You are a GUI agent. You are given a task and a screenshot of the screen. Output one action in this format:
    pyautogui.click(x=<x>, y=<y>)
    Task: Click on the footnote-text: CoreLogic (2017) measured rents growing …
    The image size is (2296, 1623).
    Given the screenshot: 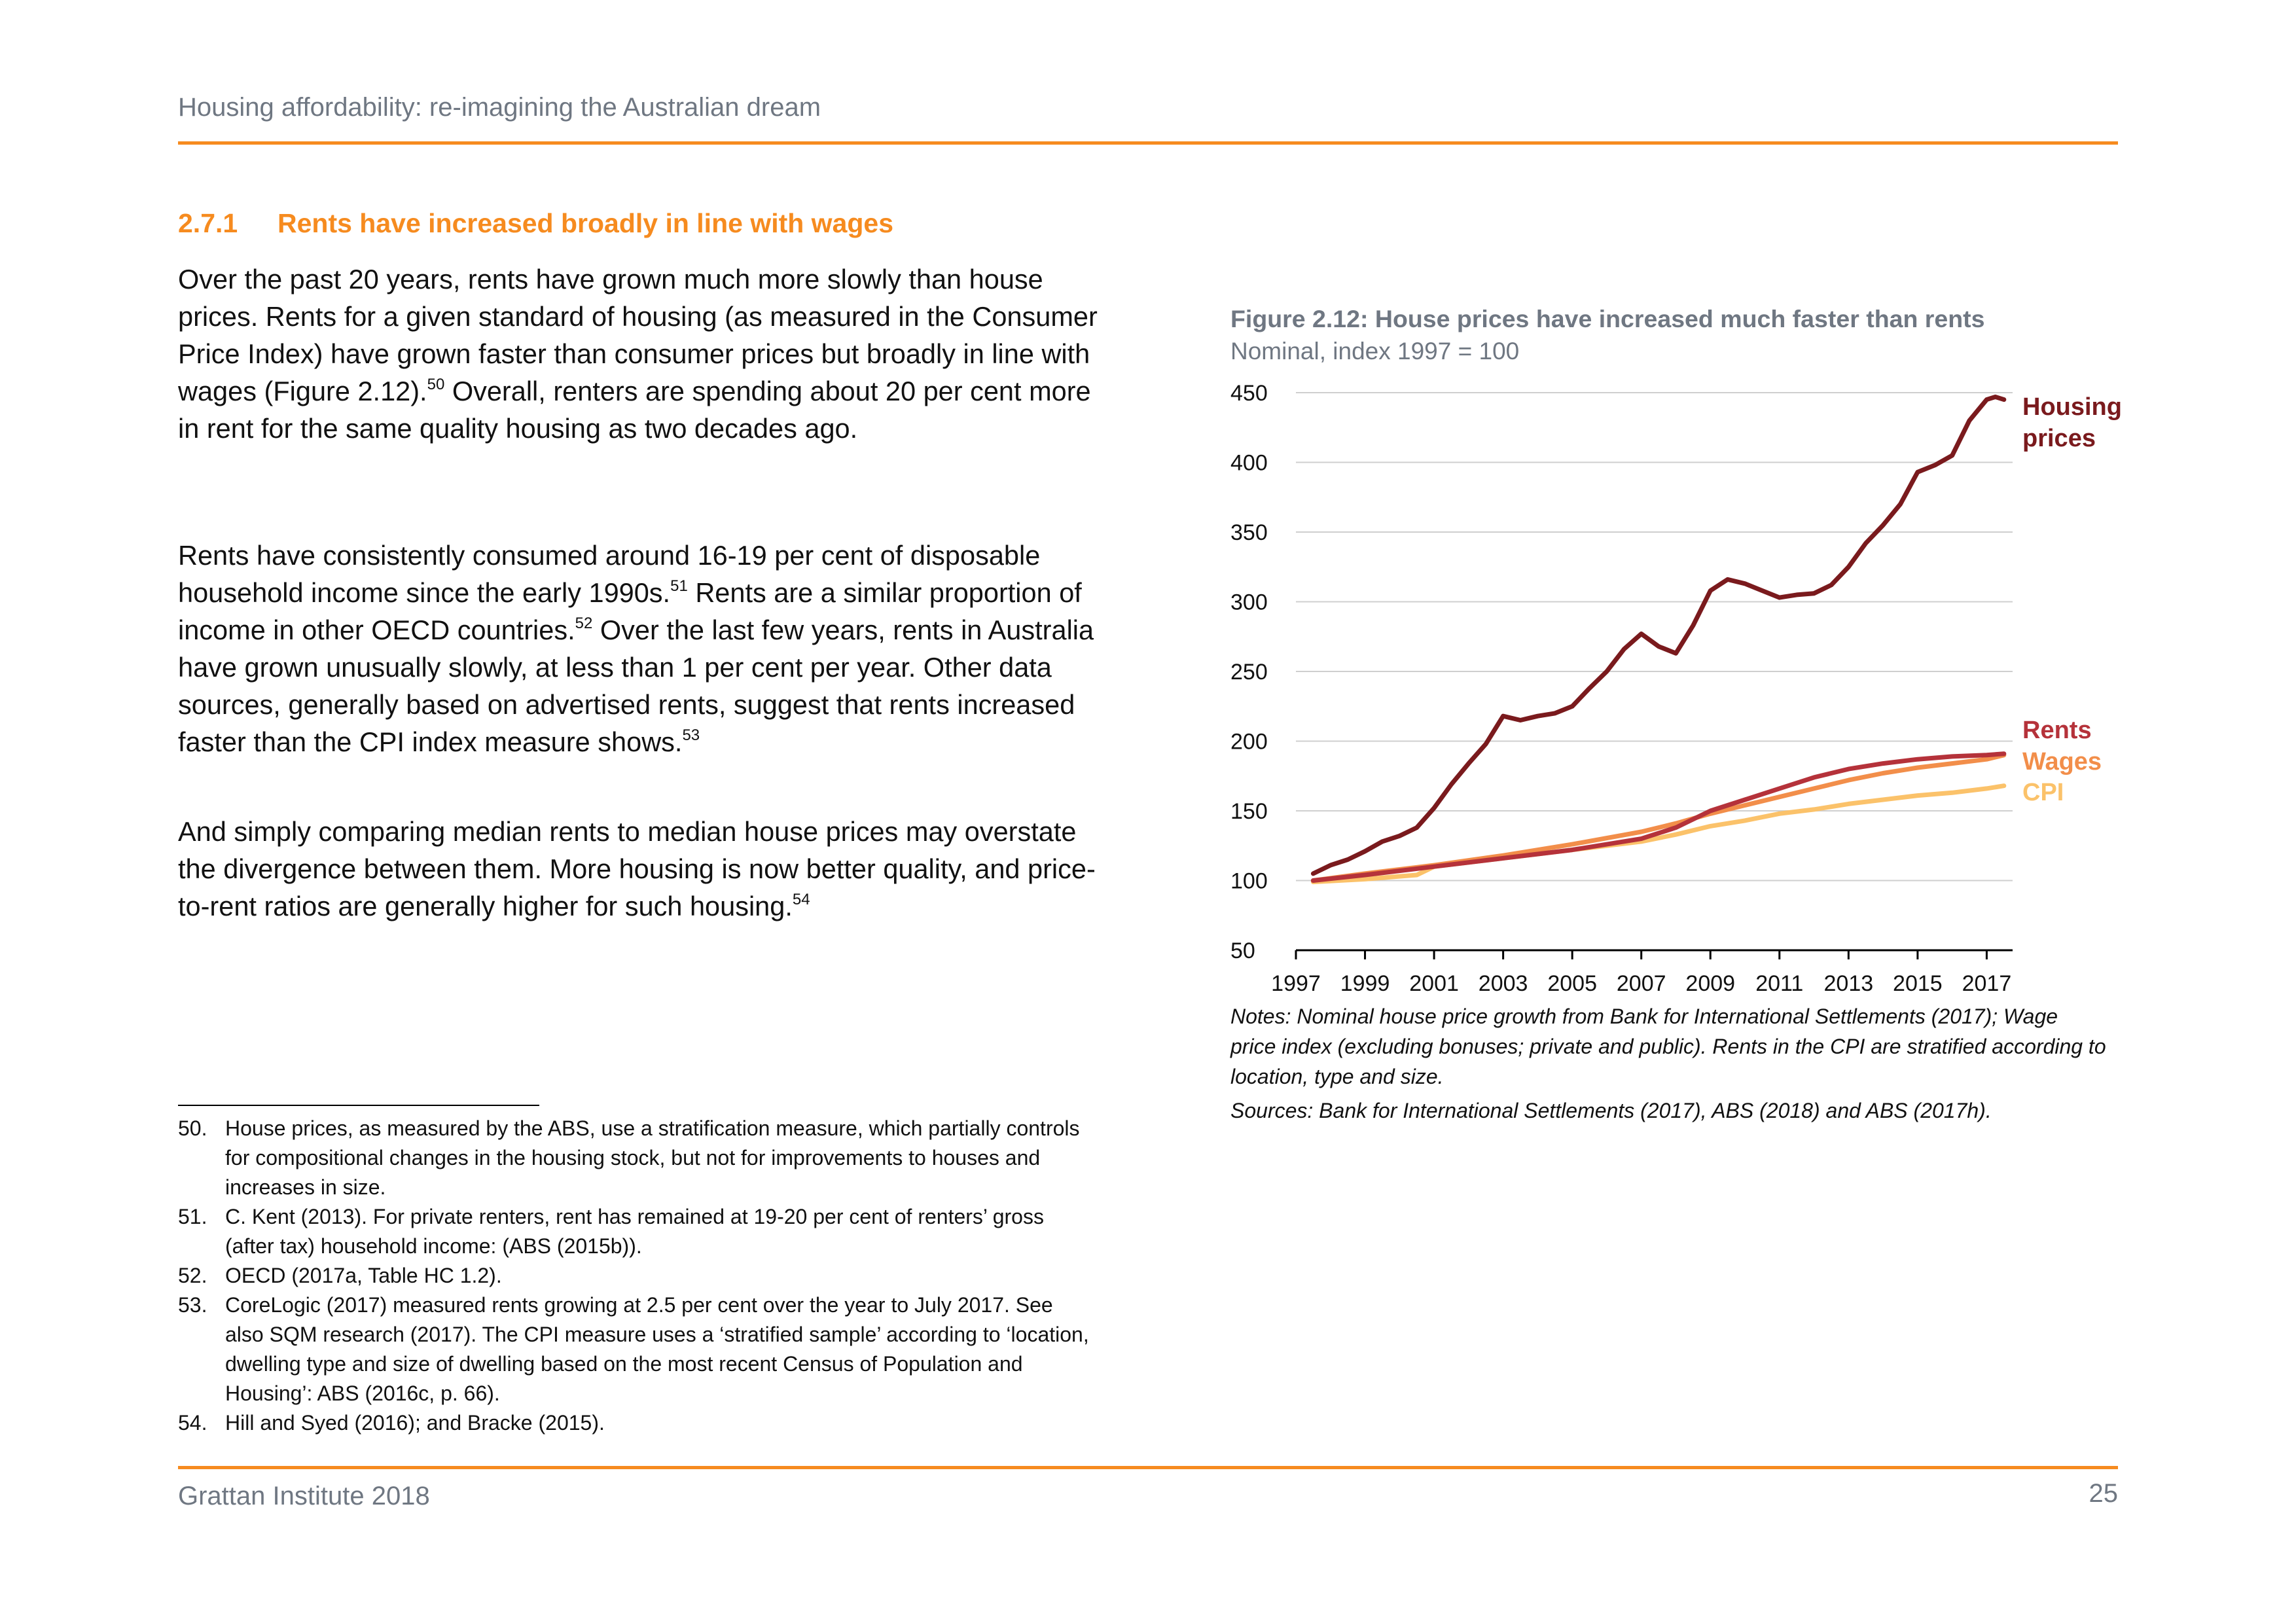 What is the action you would take?
    pyautogui.click(x=657, y=1349)
    